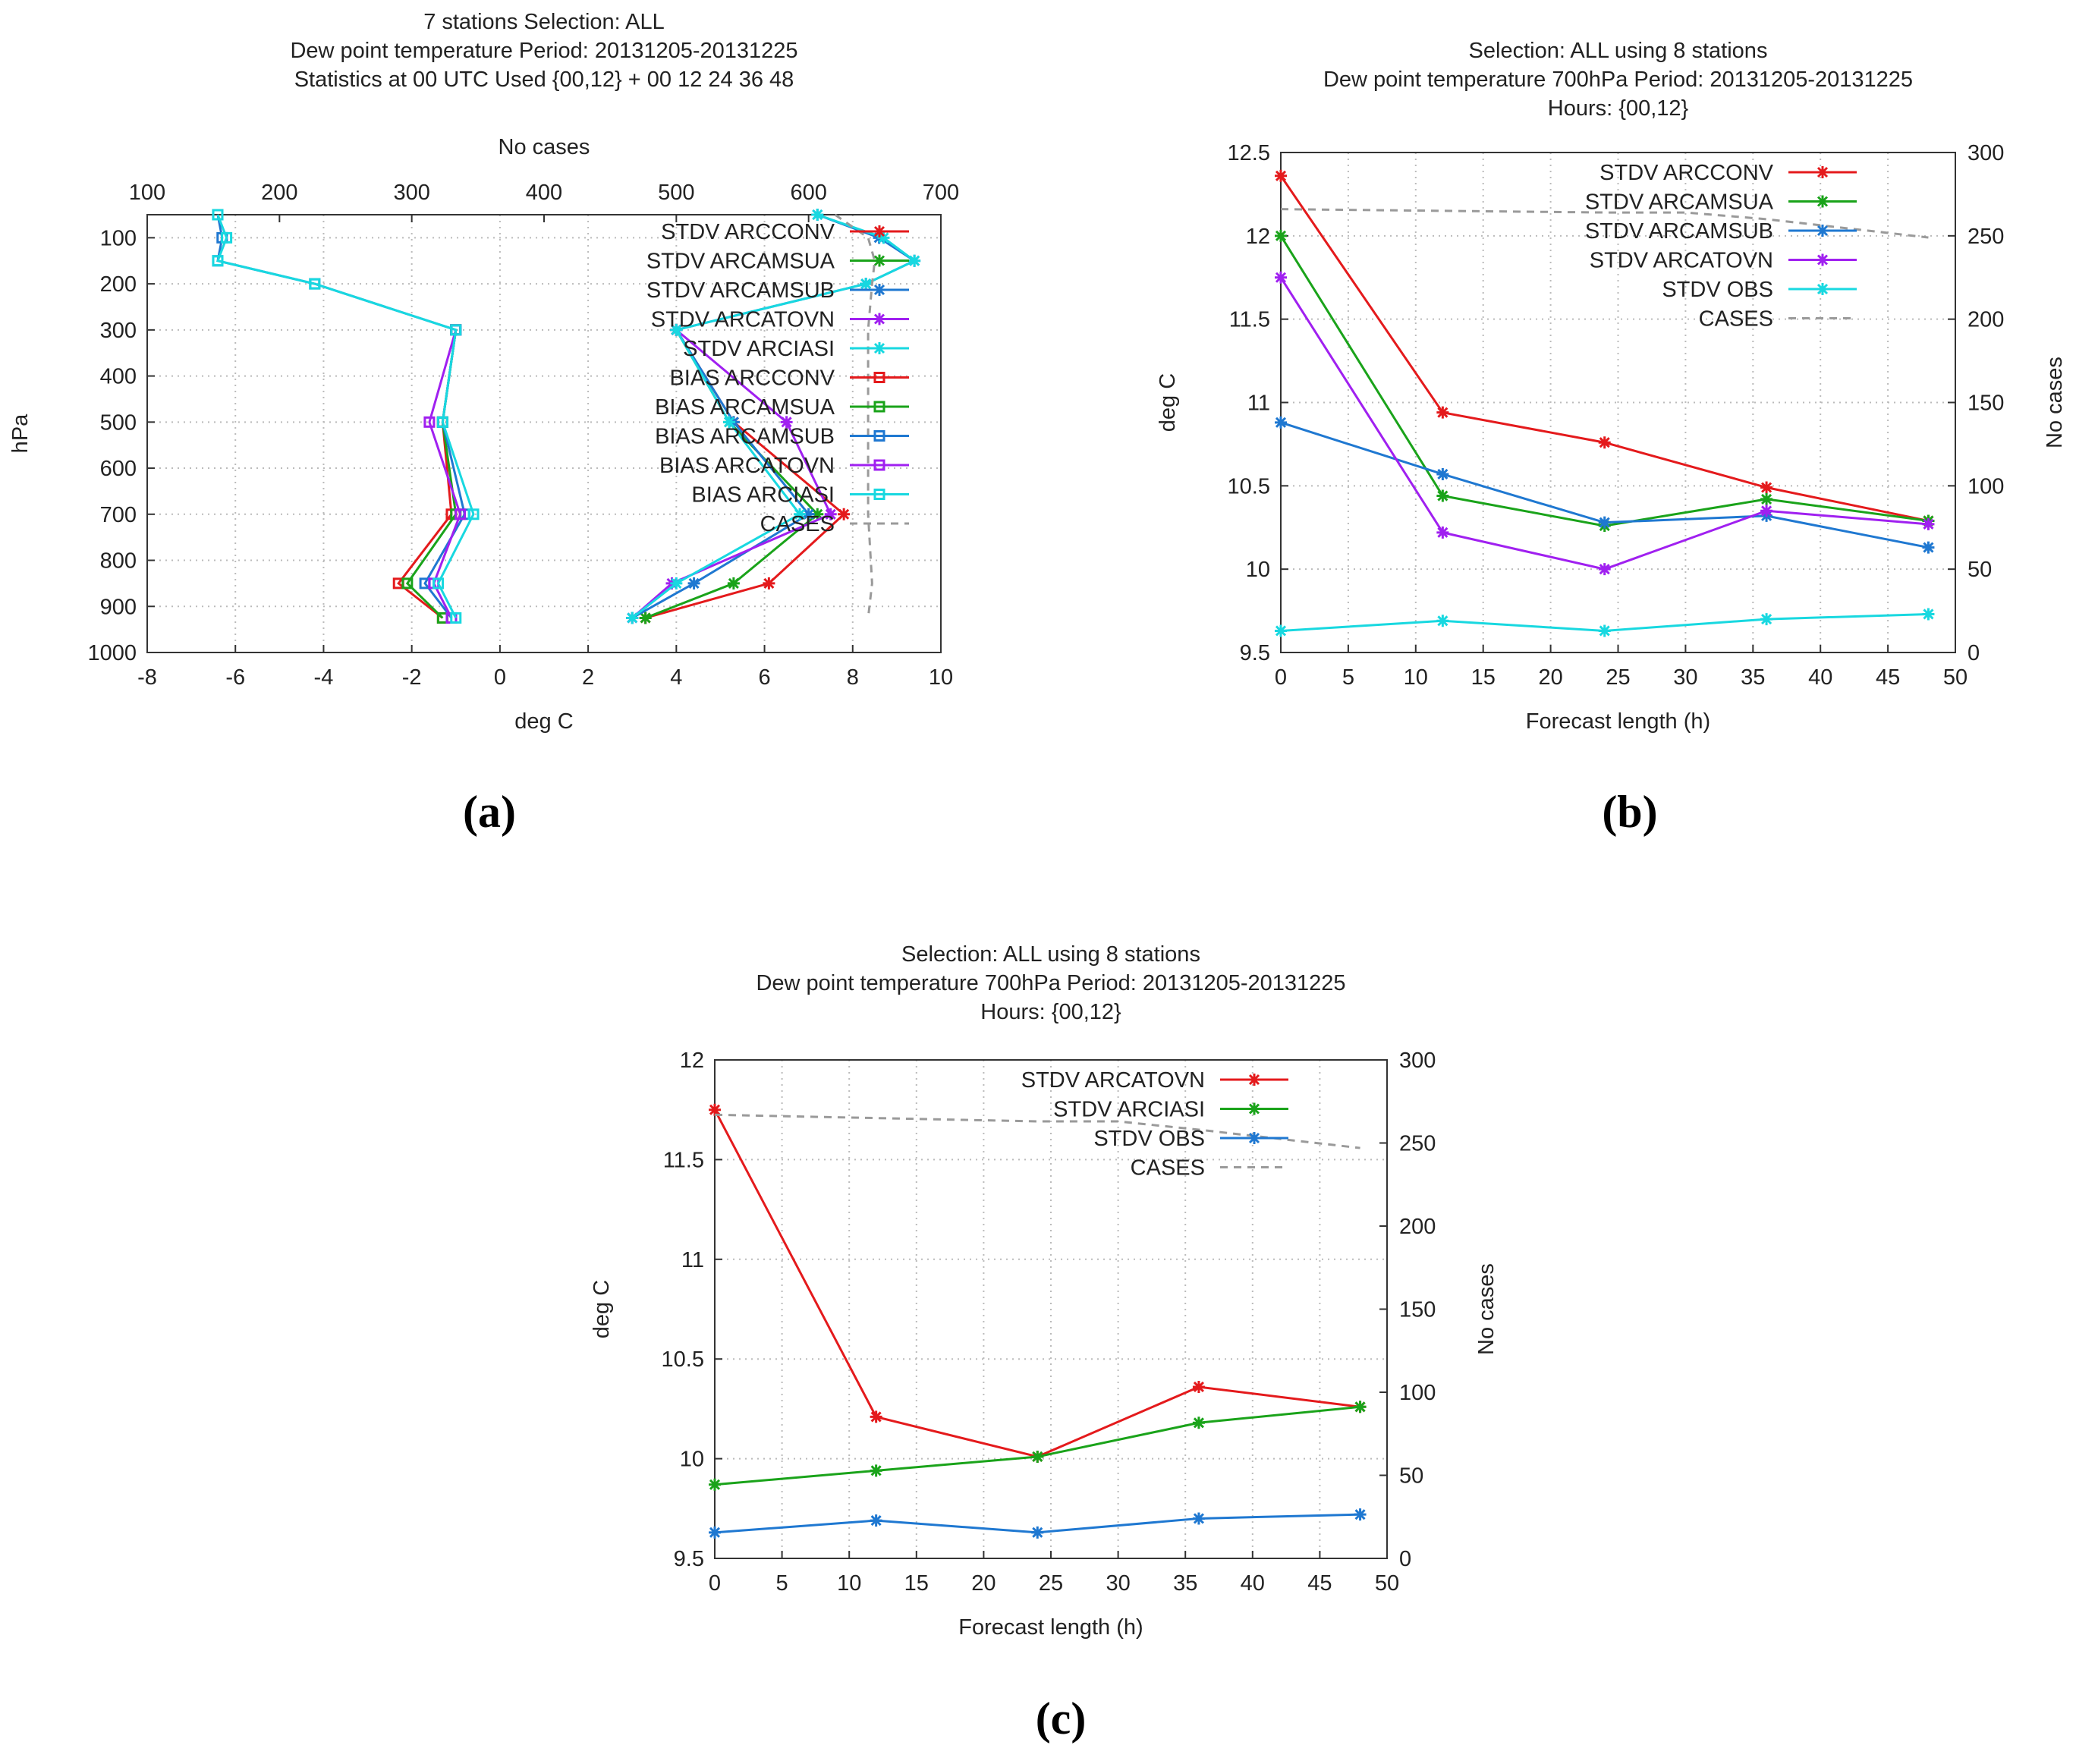  I want to click on y-tick-label: 900, so click(119, 607).